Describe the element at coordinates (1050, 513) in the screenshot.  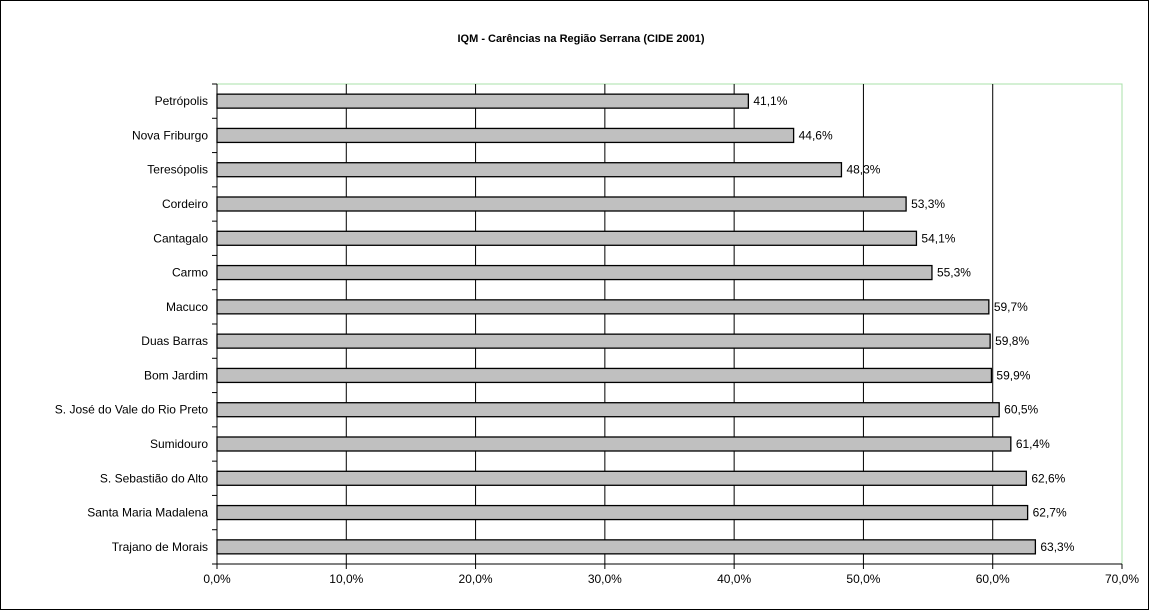
I see `data-label: 62,7%` at that location.